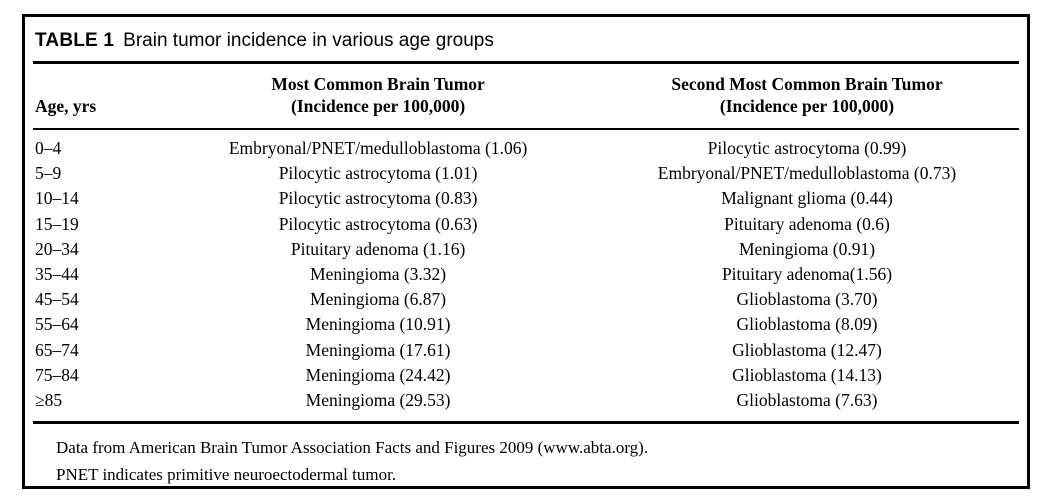 This screenshot has width=1053, height=503. What do you see at coordinates (378, 106) in the screenshot?
I see `most-common-header-line2: (Incidence per 100,000)` at bounding box center [378, 106].